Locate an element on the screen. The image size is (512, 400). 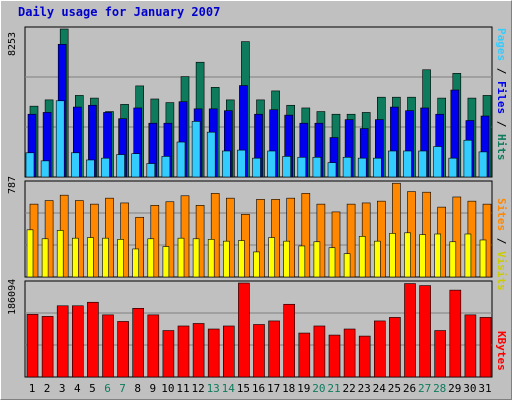
sites-panel-legend: Sites / Visits is located at coordinates (501, 244).